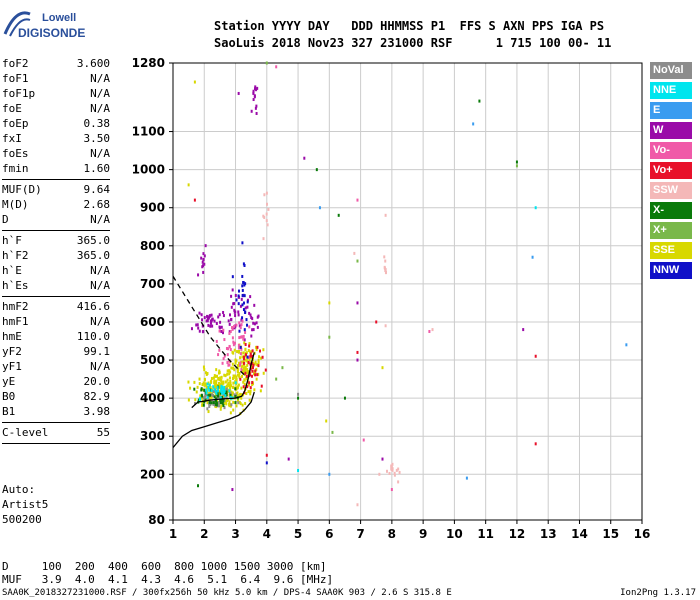  I want to click on auto-version: 500200, so click(22, 519).